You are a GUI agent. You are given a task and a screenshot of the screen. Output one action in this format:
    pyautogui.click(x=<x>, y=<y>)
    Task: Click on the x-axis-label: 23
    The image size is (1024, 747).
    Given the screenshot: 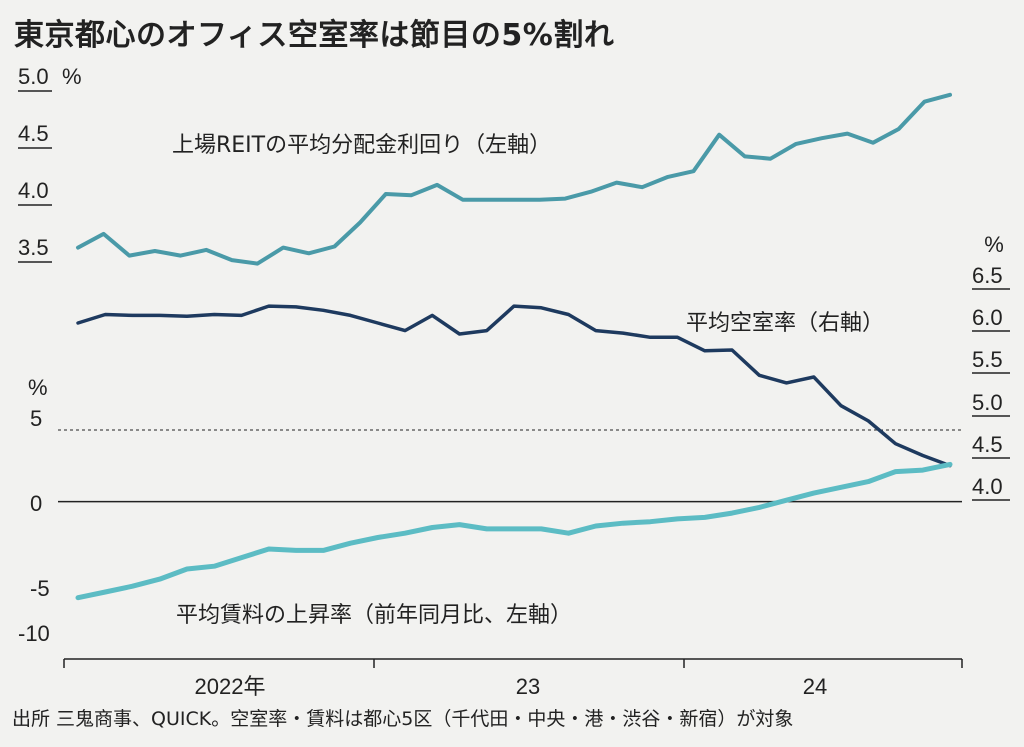 What is the action you would take?
    pyautogui.click(x=528, y=686)
    